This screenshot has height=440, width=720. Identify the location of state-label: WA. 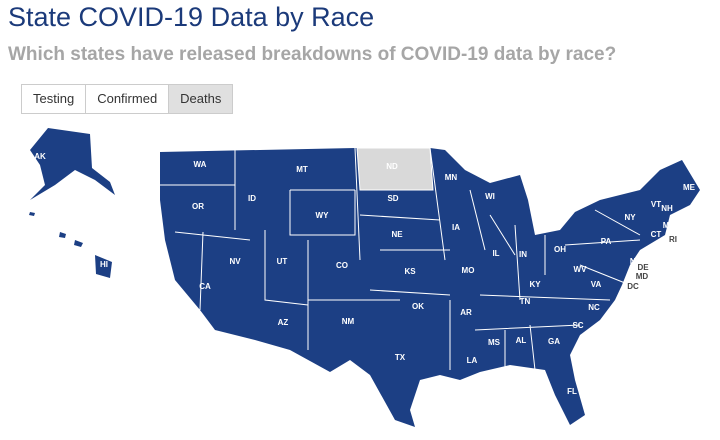
(200, 164).